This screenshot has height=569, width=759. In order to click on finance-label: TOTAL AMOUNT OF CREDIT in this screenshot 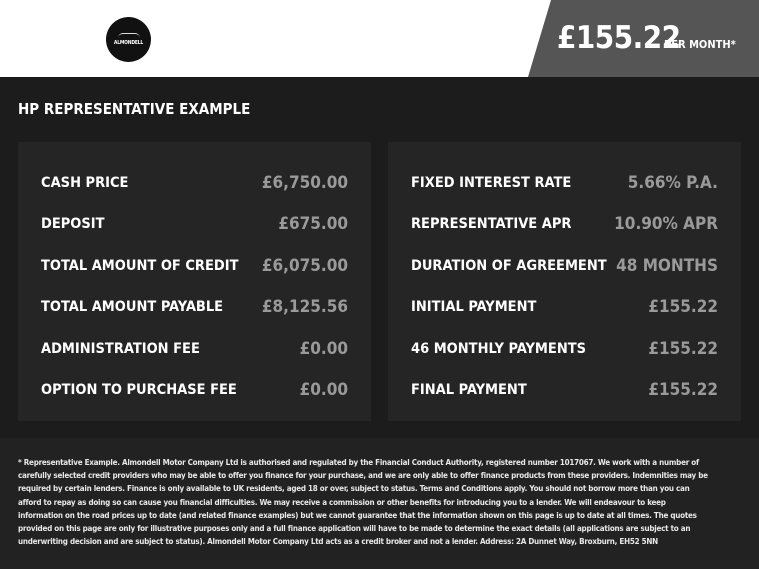, I will do `click(140, 265)`.